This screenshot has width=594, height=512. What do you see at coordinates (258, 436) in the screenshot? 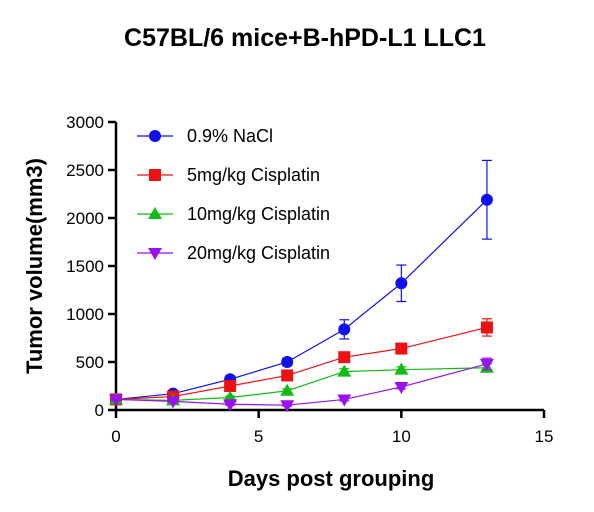
I see `x-tick-label: 5` at bounding box center [258, 436].